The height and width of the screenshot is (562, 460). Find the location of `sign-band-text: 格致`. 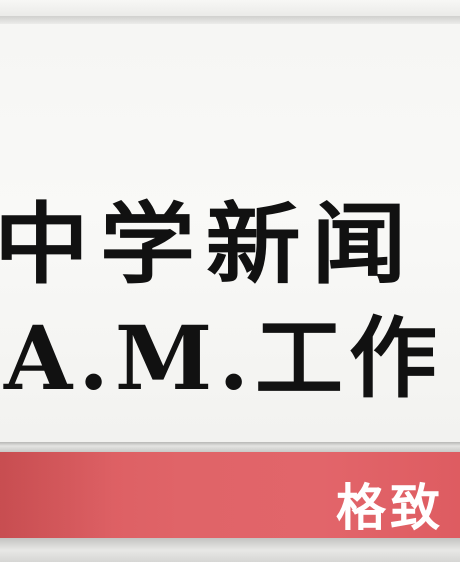

sign-band-text: 格致 is located at coordinates (390, 508).